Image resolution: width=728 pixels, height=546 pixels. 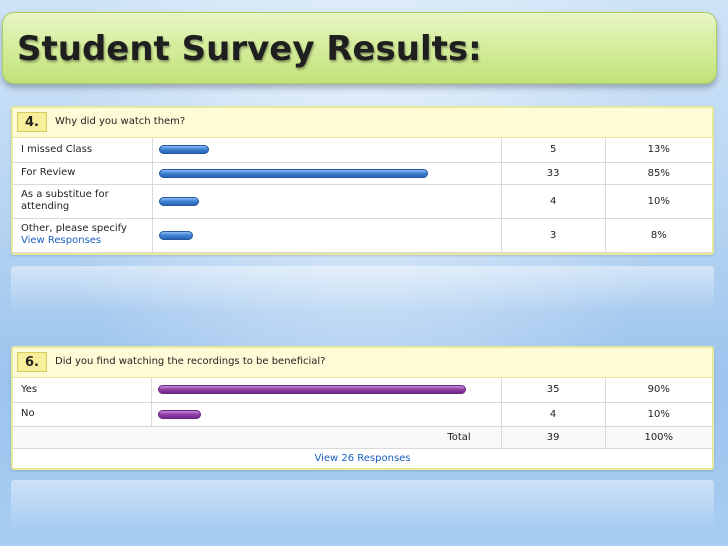 What do you see at coordinates (32, 122) in the screenshot?
I see `question-4-number: 4.` at bounding box center [32, 122].